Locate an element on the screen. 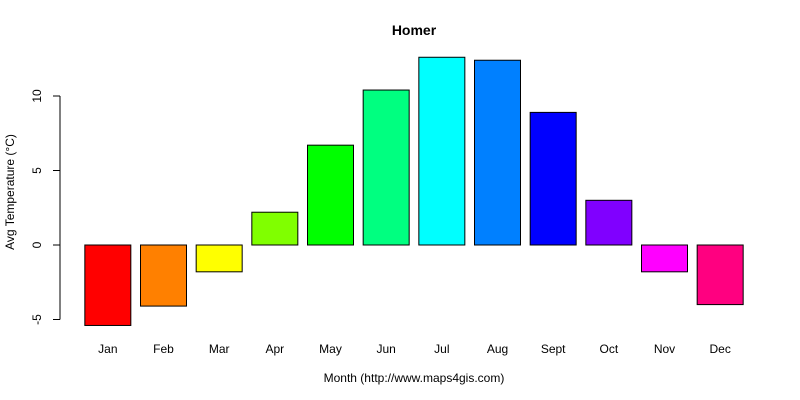 This screenshot has width=800, height=400. x-tick-label-apr: Apr is located at coordinates (274, 349).